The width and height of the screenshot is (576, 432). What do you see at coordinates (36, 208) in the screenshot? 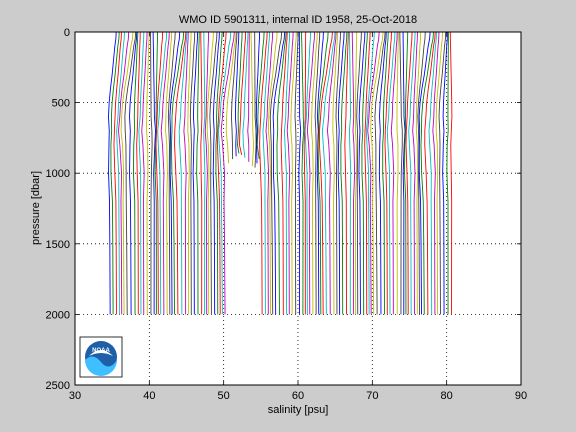
I see `y-axis-label: pressure [dbar]` at bounding box center [36, 208].